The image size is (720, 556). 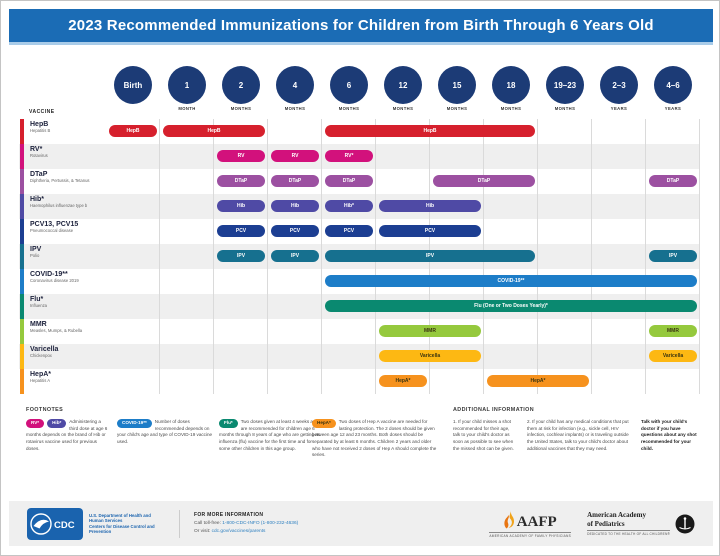 I want to click on age-column-15-months: 15 MONTHS, so click(x=457, y=87).